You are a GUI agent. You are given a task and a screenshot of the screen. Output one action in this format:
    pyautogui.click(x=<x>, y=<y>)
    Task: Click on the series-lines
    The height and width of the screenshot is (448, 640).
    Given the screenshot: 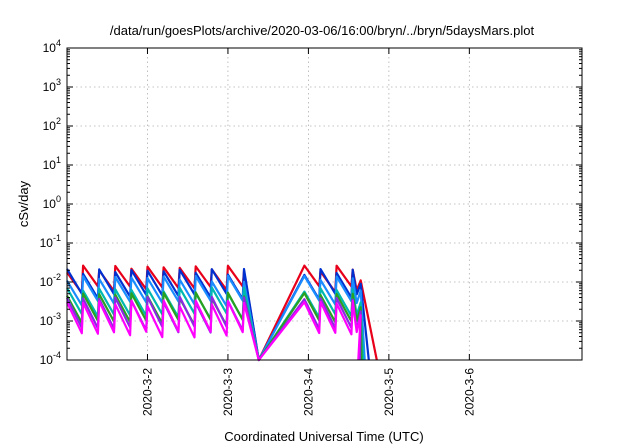 What is the action you would take?
    pyautogui.click(x=222, y=313)
    